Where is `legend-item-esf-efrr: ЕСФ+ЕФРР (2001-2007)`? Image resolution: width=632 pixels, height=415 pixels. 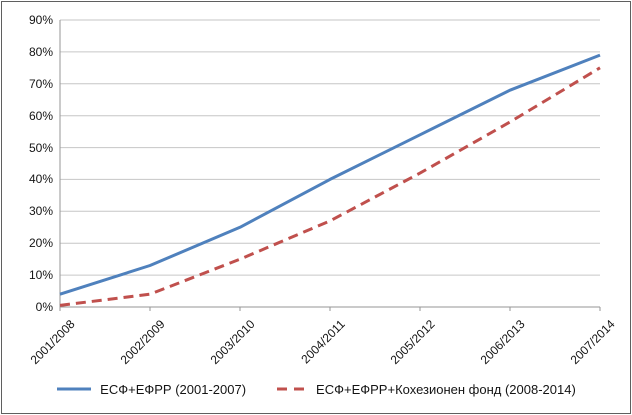
legend-item-esf-efrr: ЕСФ+ЕФРР (2001-2007) is located at coordinates (151, 389).